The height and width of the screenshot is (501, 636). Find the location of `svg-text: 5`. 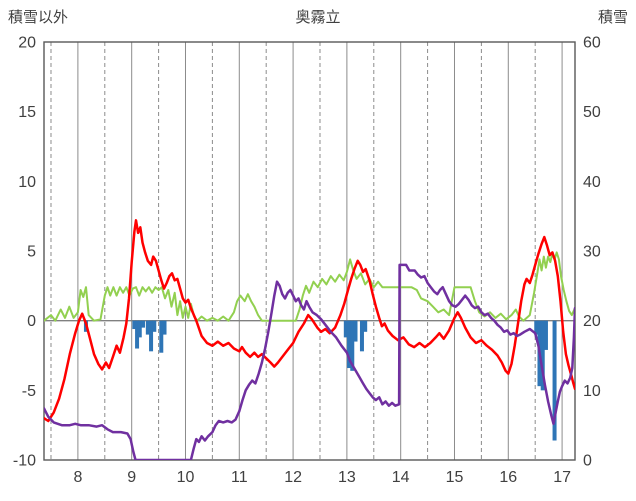

svg-text: 5 is located at coordinates (31, 252).